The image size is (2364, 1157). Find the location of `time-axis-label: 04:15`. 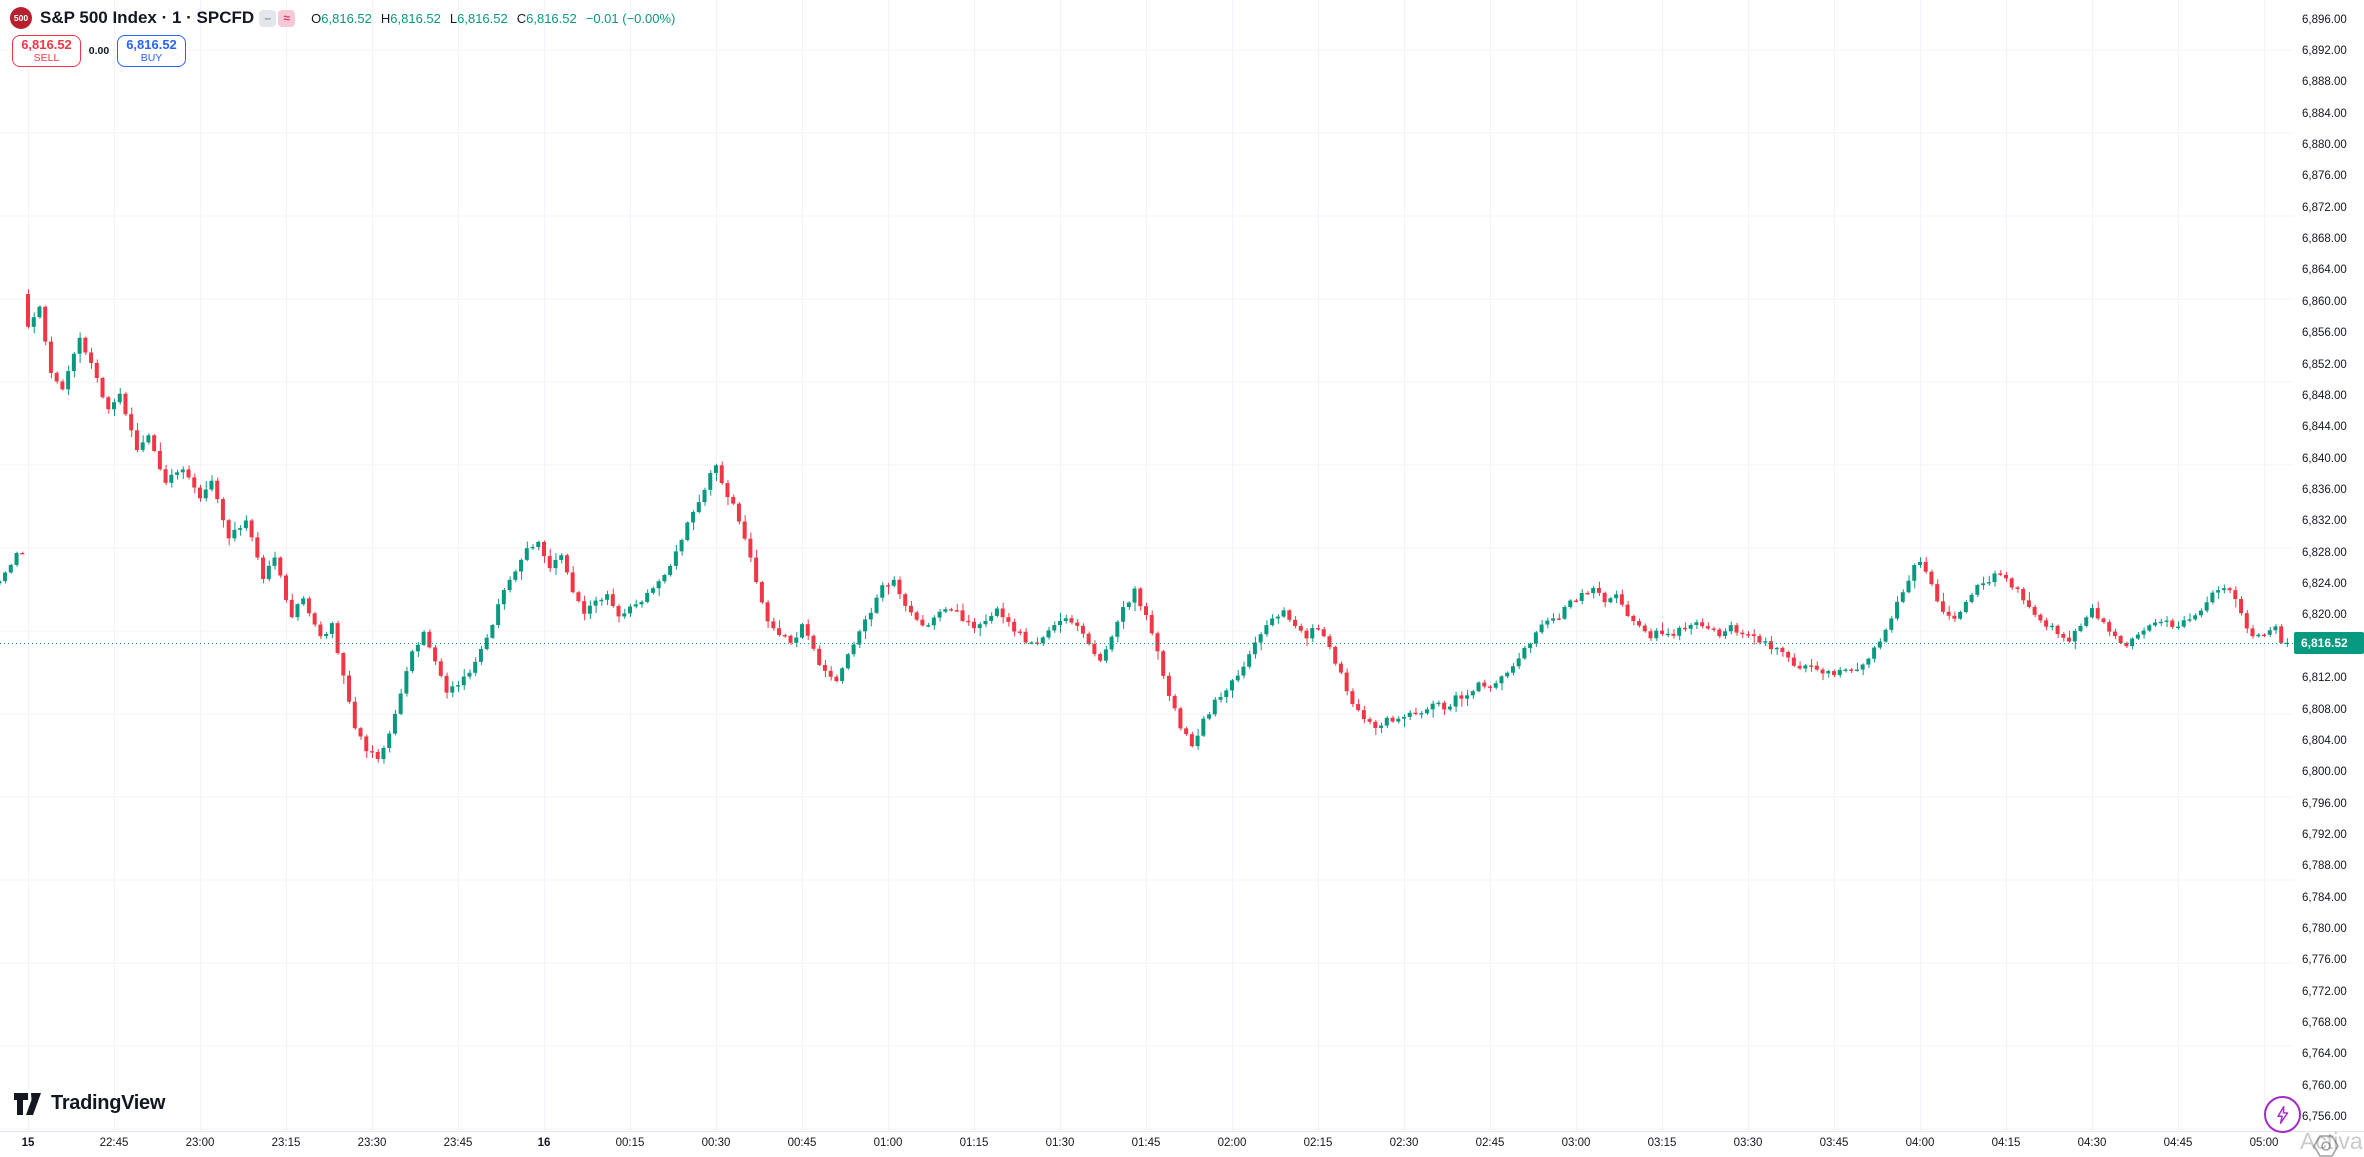

time-axis-label: 04:15 is located at coordinates (2006, 1143).